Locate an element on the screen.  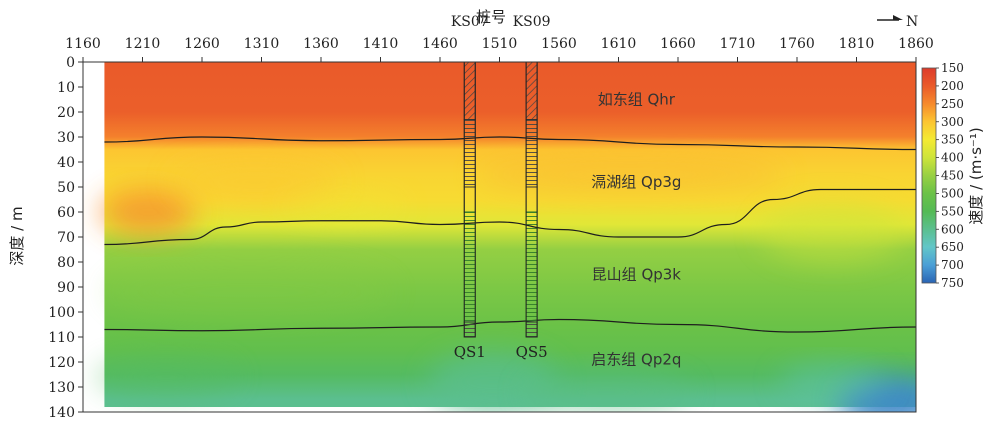
x-tick-label: 1810 is located at coordinates (857, 44).